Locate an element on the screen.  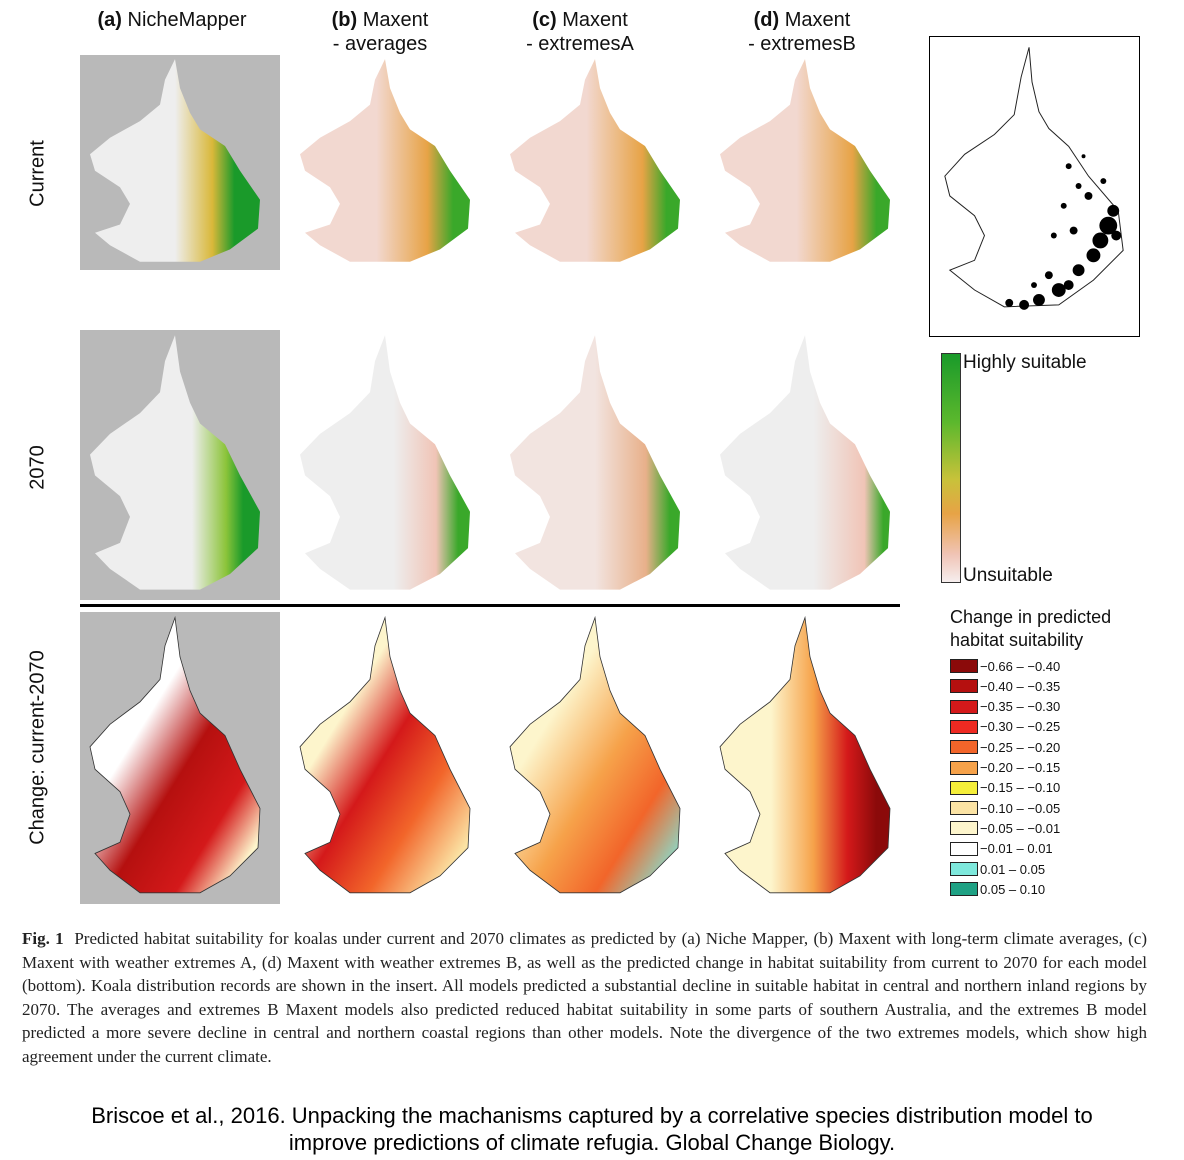
colorbar-bottom-label: Unsuitable is located at coordinates (1008, 576).